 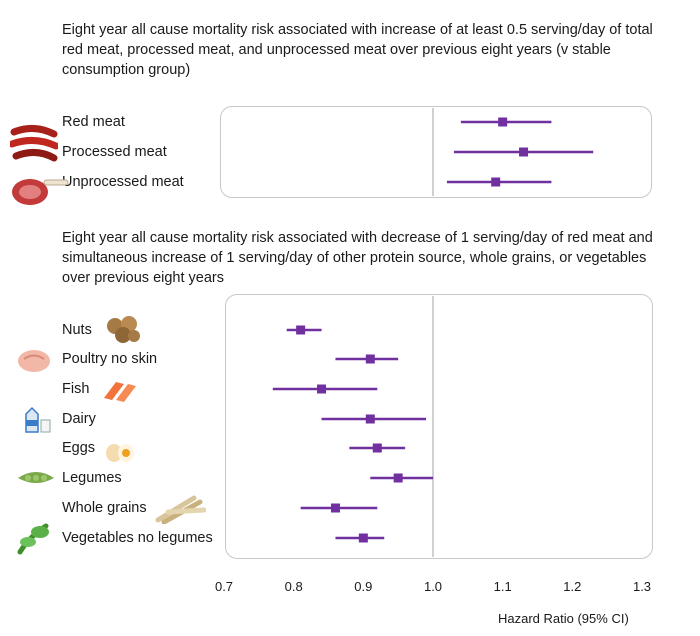 I want to click on whole-grains-icon, so click(x=180, y=509).